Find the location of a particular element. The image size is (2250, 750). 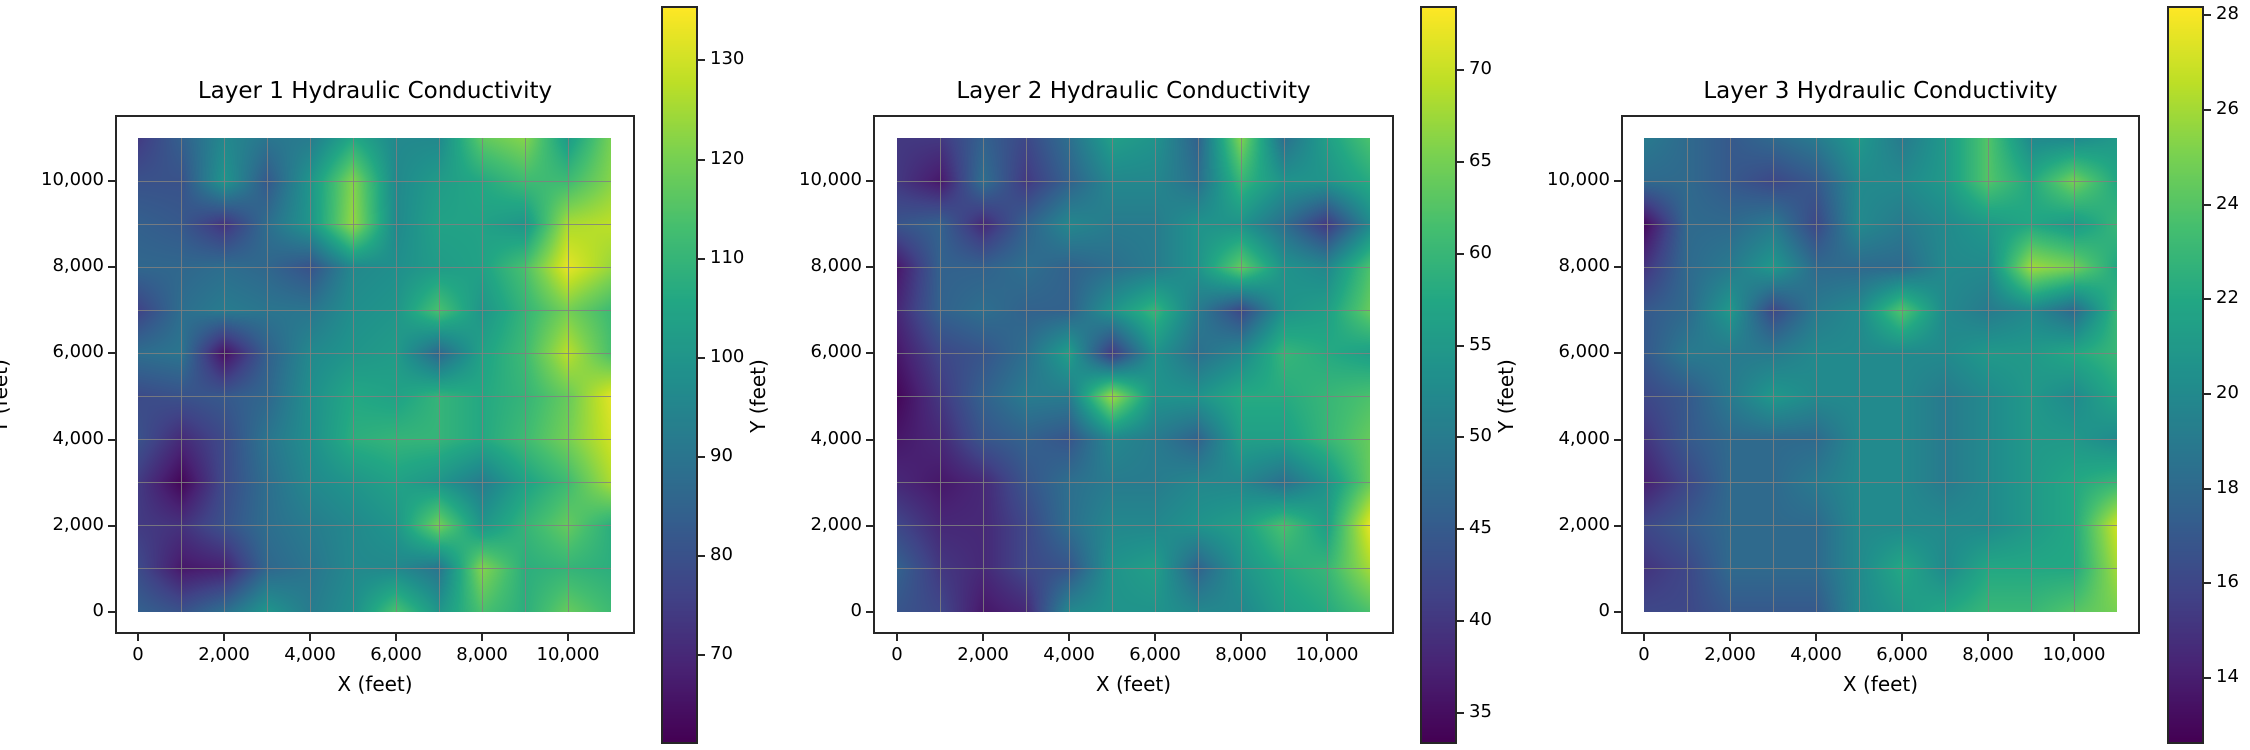

colorbar-tick-label: 110 is located at coordinates (727, 257).